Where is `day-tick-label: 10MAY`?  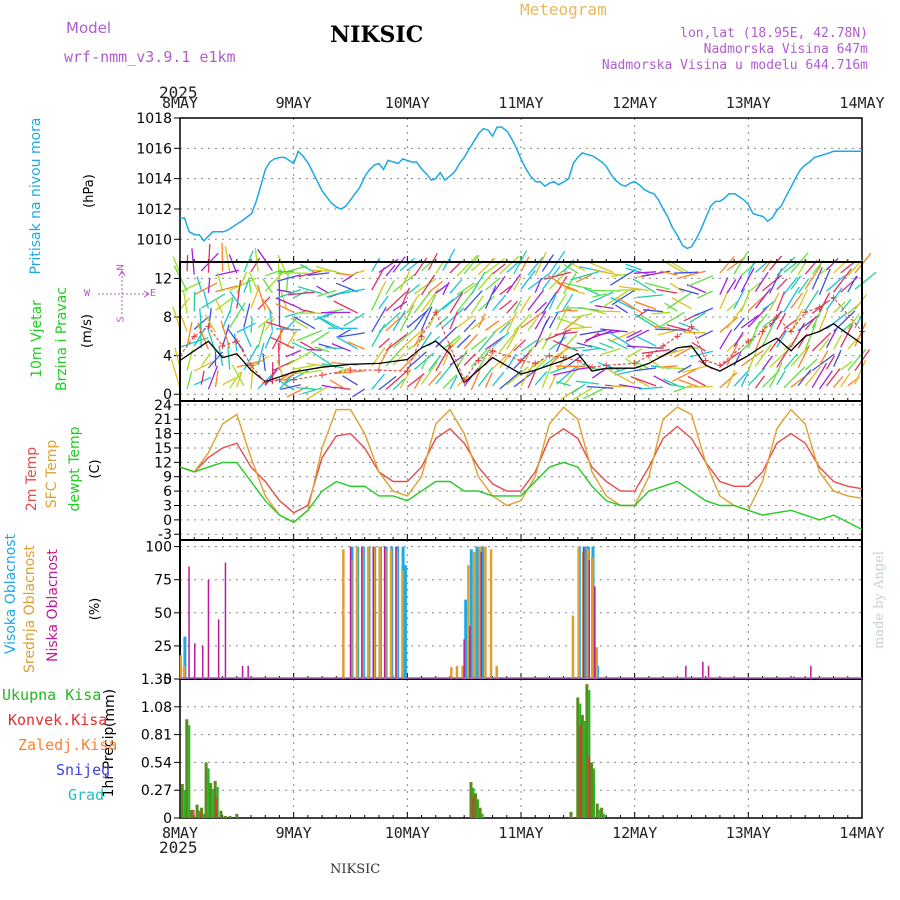 day-tick-label: 10MAY is located at coordinates (407, 103).